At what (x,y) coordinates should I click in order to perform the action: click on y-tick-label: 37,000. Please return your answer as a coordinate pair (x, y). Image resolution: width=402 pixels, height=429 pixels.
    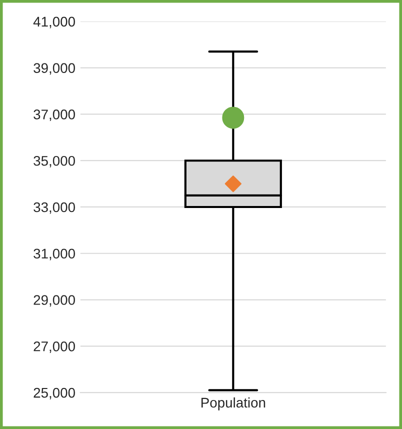
    Looking at the image, I should click on (54, 116).